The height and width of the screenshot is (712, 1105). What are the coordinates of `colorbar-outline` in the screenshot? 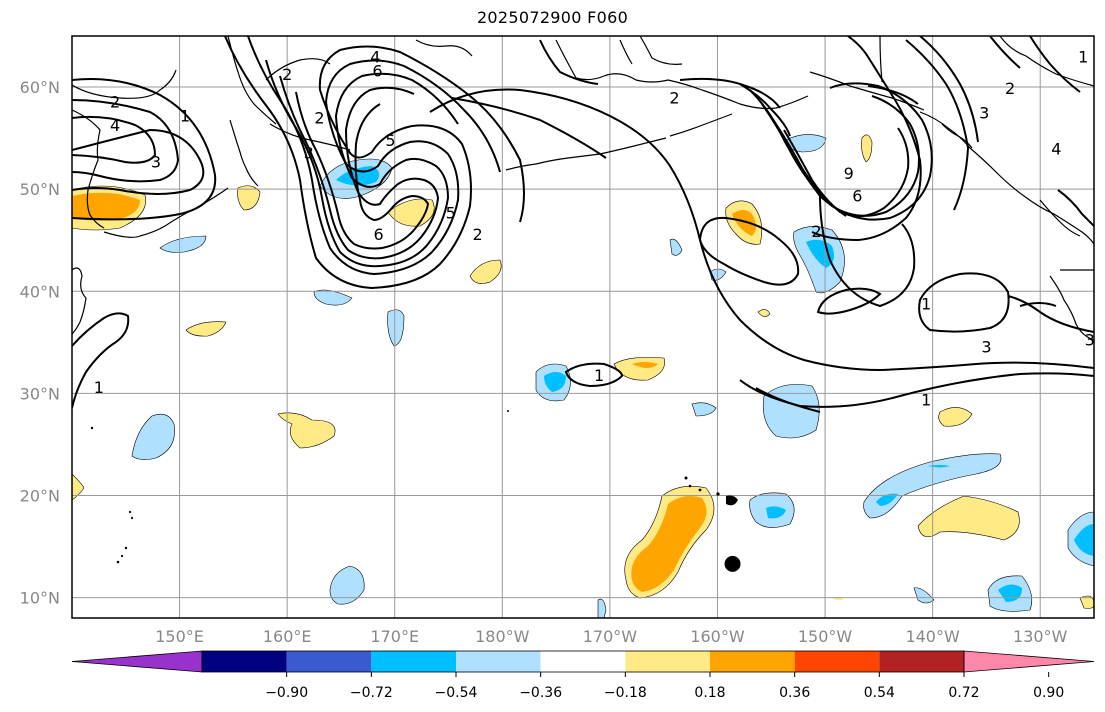 It's located at (583, 661).